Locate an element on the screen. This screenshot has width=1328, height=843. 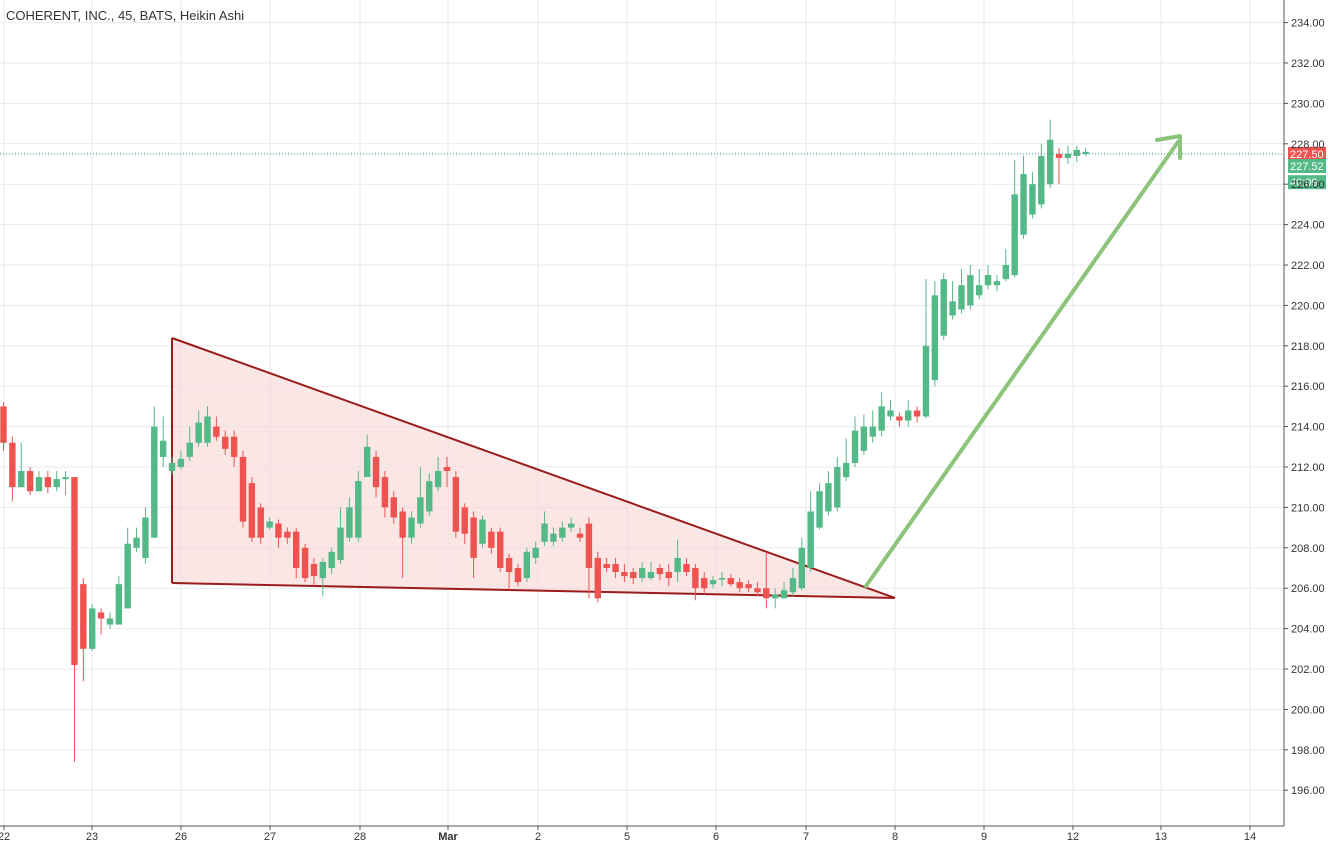
time-tick-label: 8 is located at coordinates (895, 837).